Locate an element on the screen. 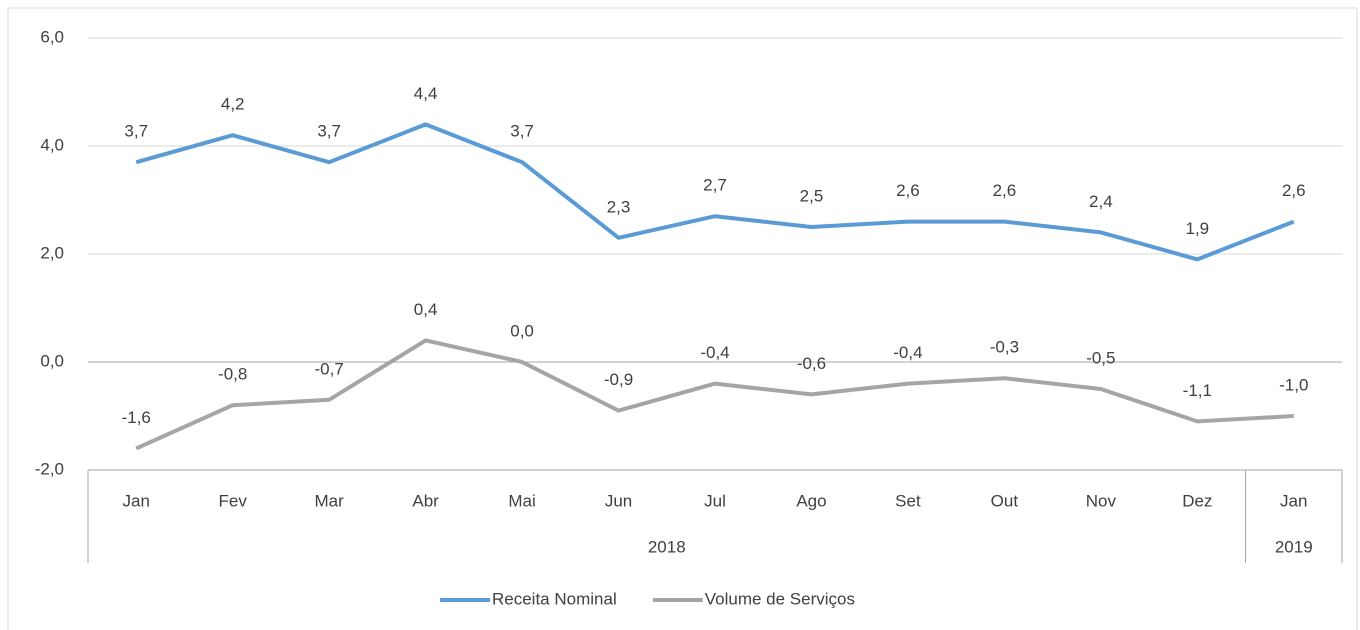 The height and width of the screenshot is (630, 1360). x-tick-label: Out is located at coordinates (1005, 500).